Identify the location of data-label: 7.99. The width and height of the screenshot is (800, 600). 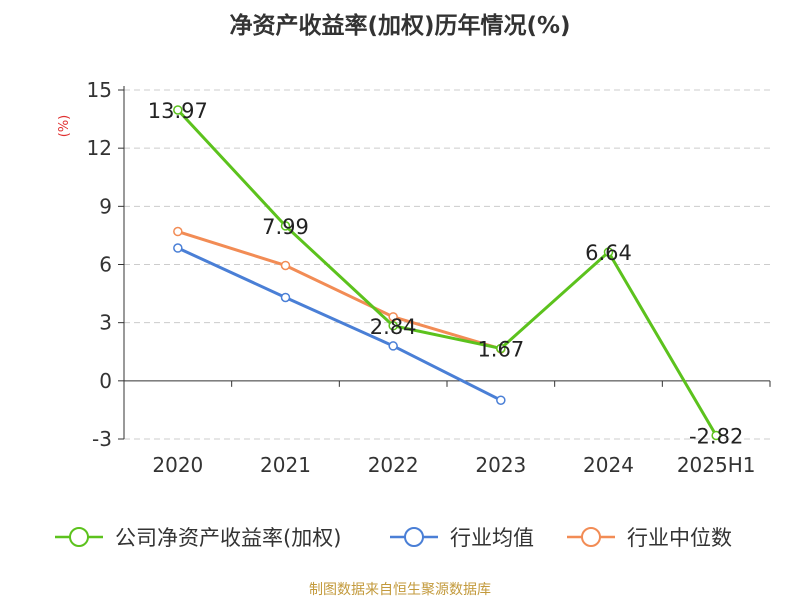
(285, 227).